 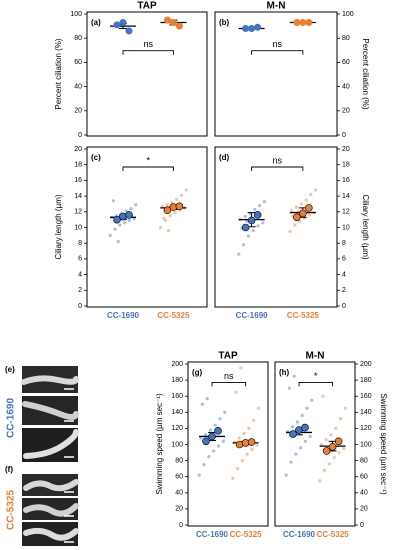 What do you see at coordinates (276, 6) in the screenshot?
I see `panel-title: M-N` at bounding box center [276, 6].